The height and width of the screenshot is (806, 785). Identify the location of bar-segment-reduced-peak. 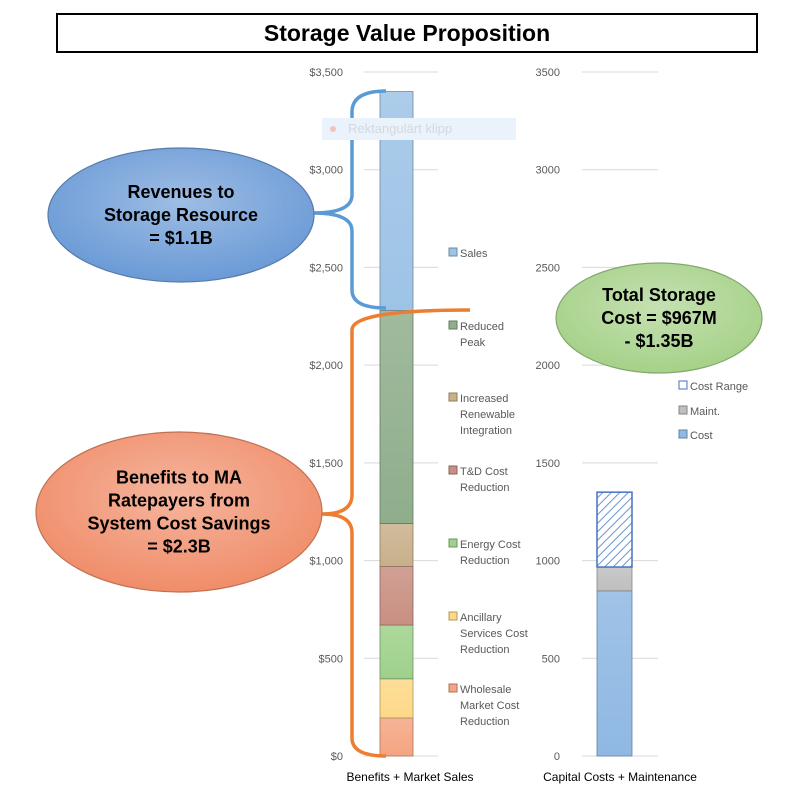
(396, 417).